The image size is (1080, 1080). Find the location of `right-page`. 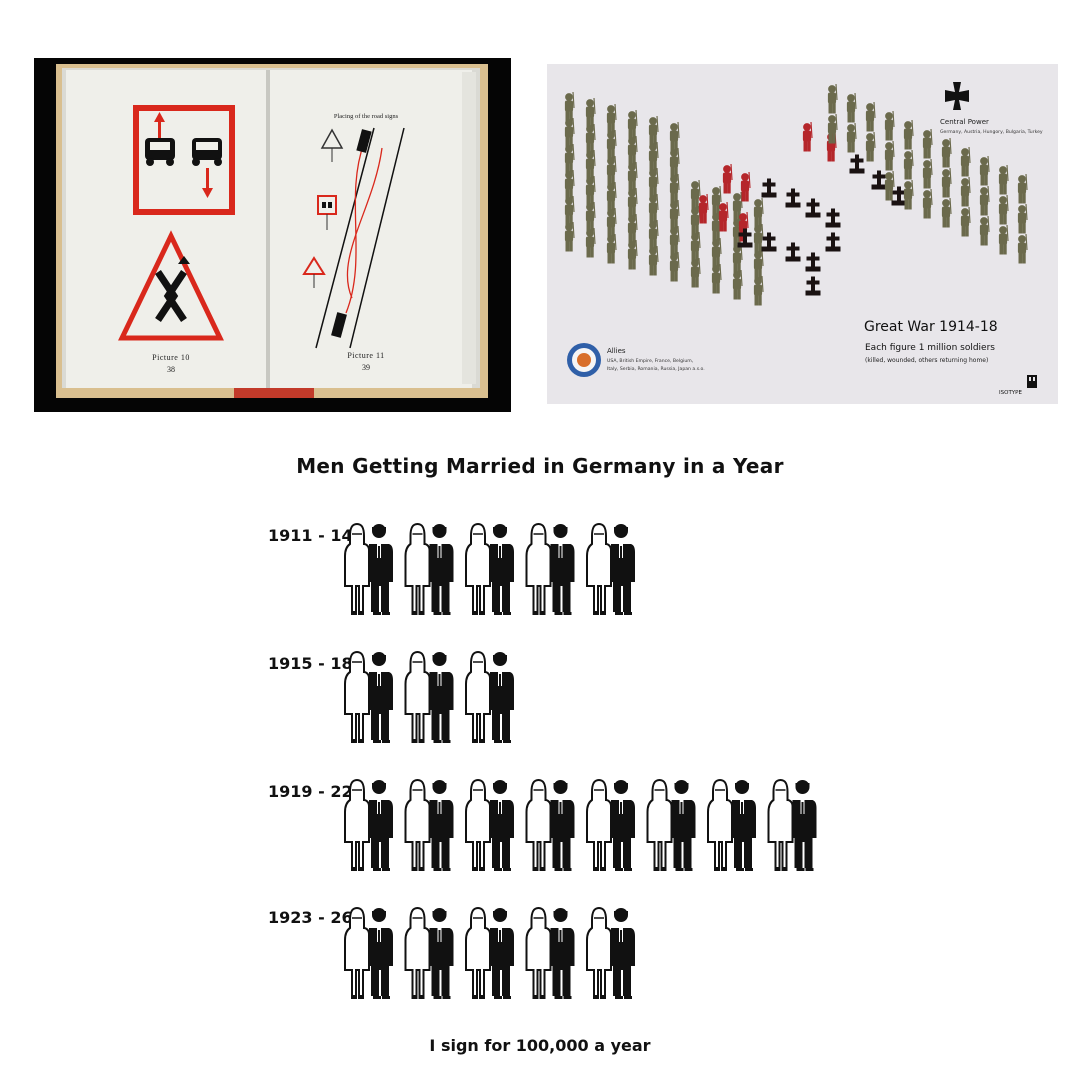

right-page is located at coordinates (371, 229).